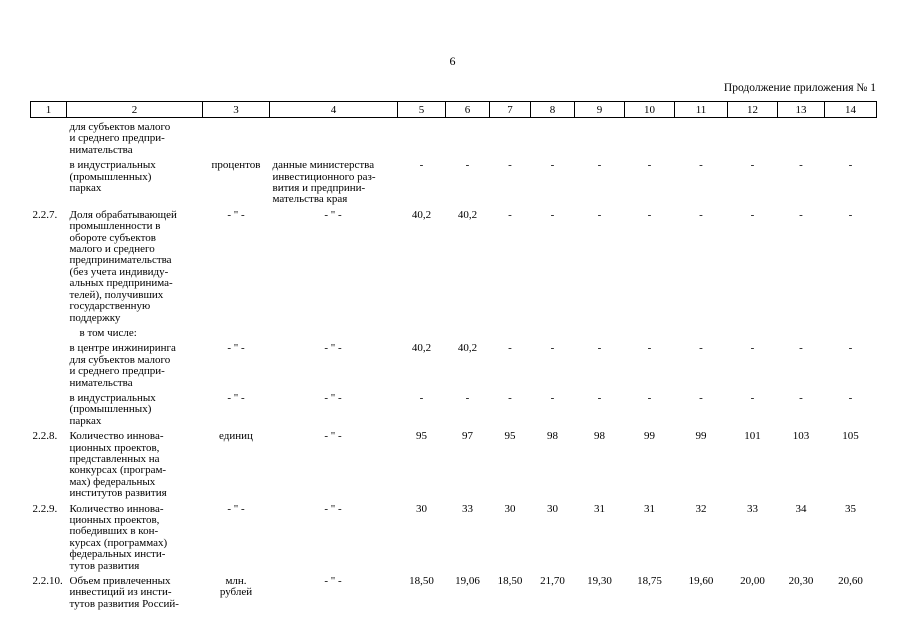 This screenshot has height=640, width=905. I want to click on row-value: 97, so click(467, 436).